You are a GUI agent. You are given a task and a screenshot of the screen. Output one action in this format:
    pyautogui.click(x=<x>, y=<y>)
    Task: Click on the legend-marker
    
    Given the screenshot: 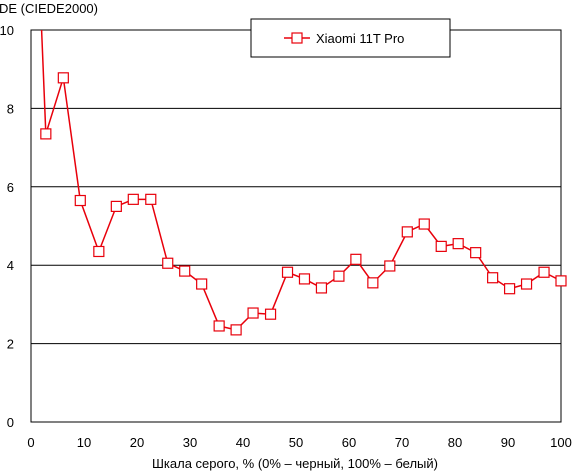 What is the action you would take?
    pyautogui.click(x=297, y=38)
    